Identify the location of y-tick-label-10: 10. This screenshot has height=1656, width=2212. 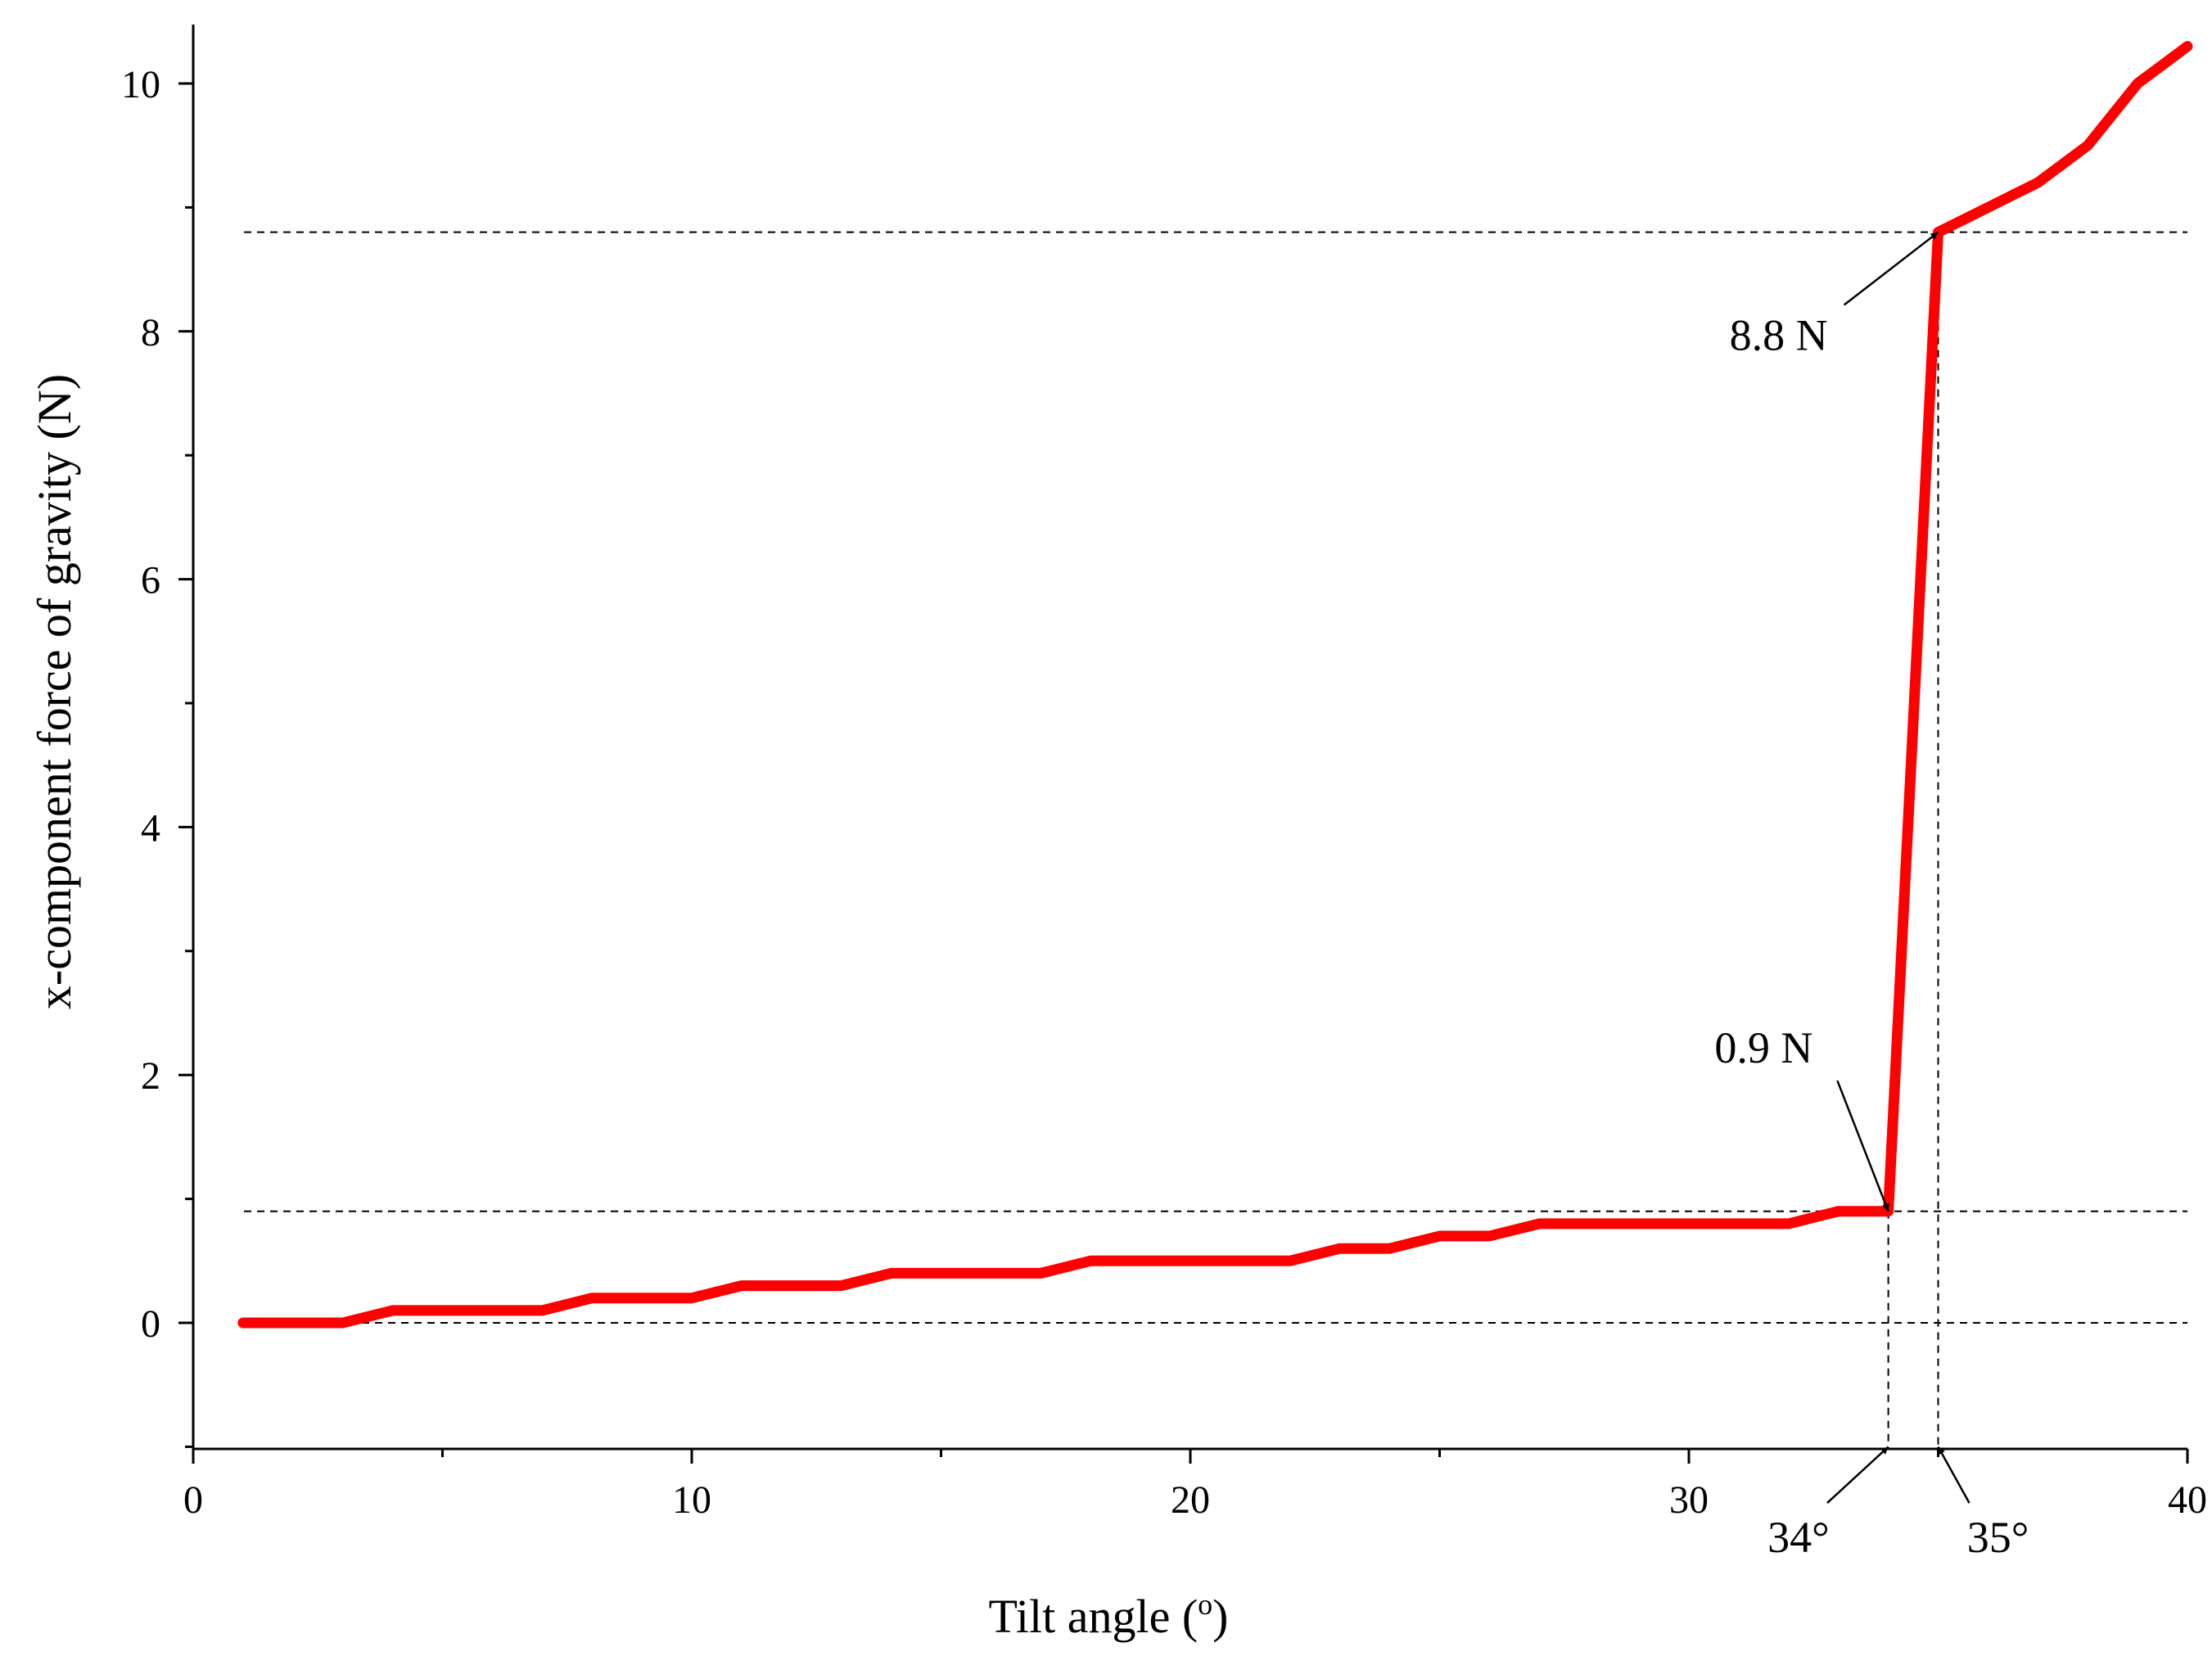
(140, 84).